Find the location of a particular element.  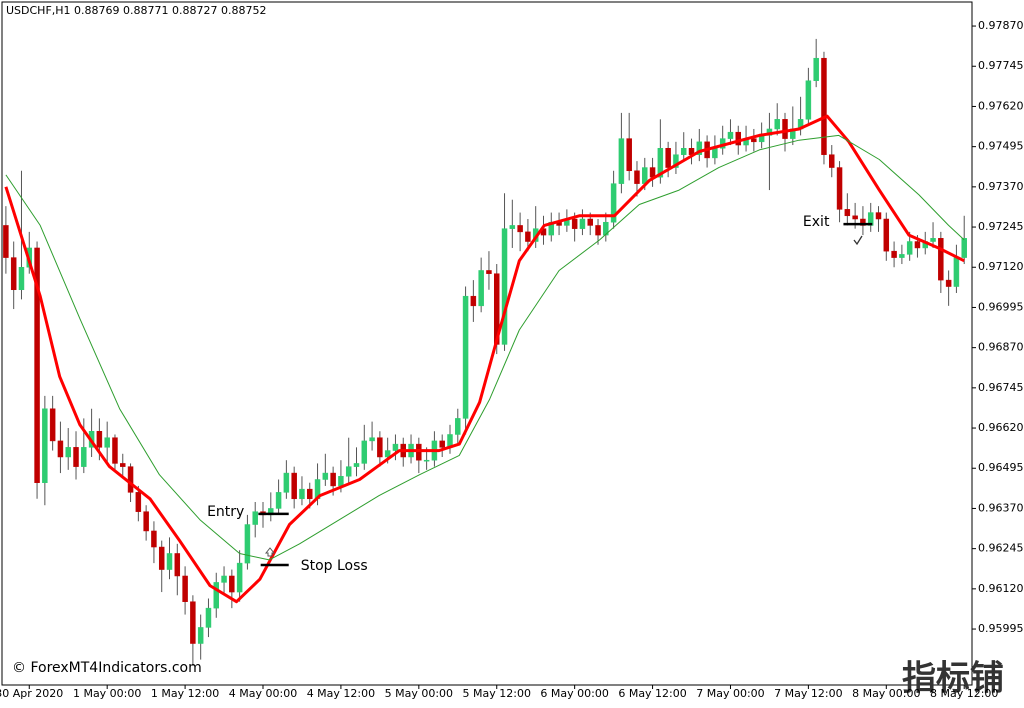

y-tick-label: 0.97495 is located at coordinates (1001, 146).